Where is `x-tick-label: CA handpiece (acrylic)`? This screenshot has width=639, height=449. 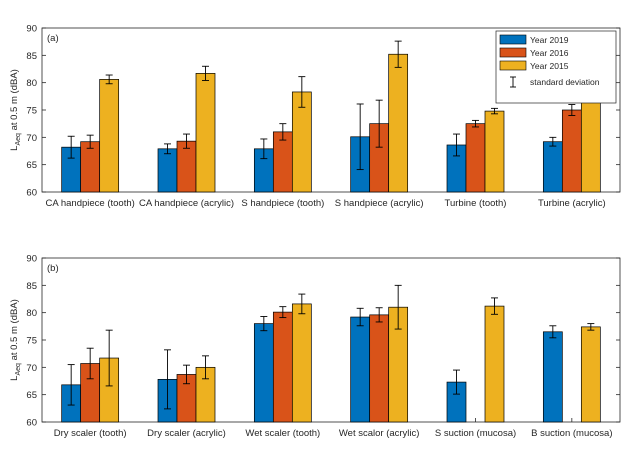 x-tick-label: CA handpiece (acrylic) is located at coordinates (186, 203).